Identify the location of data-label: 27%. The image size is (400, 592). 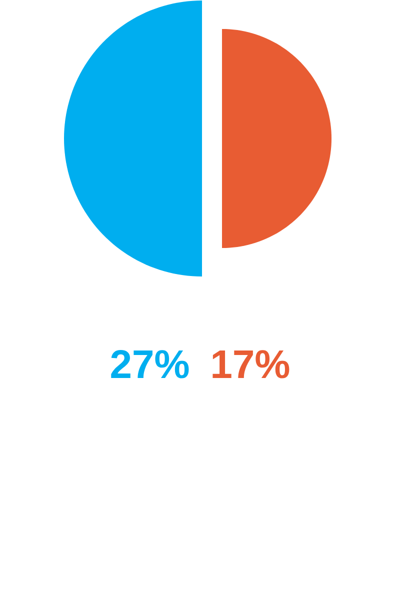
(150, 364).